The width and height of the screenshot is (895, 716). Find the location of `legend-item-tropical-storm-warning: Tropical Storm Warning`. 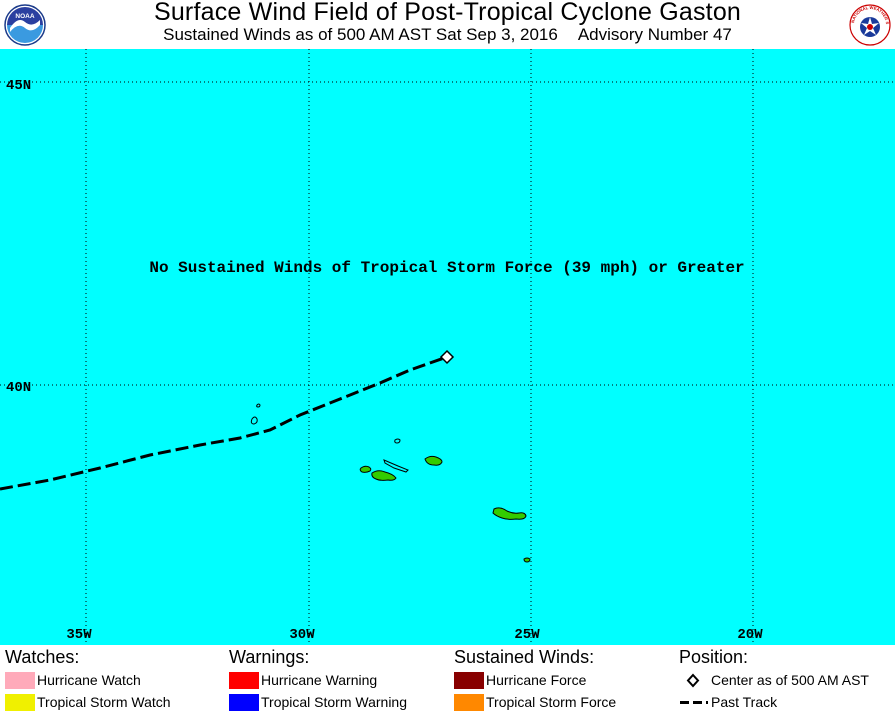

legend-item-tropical-storm-warning: Tropical Storm Warning is located at coordinates (318, 702).